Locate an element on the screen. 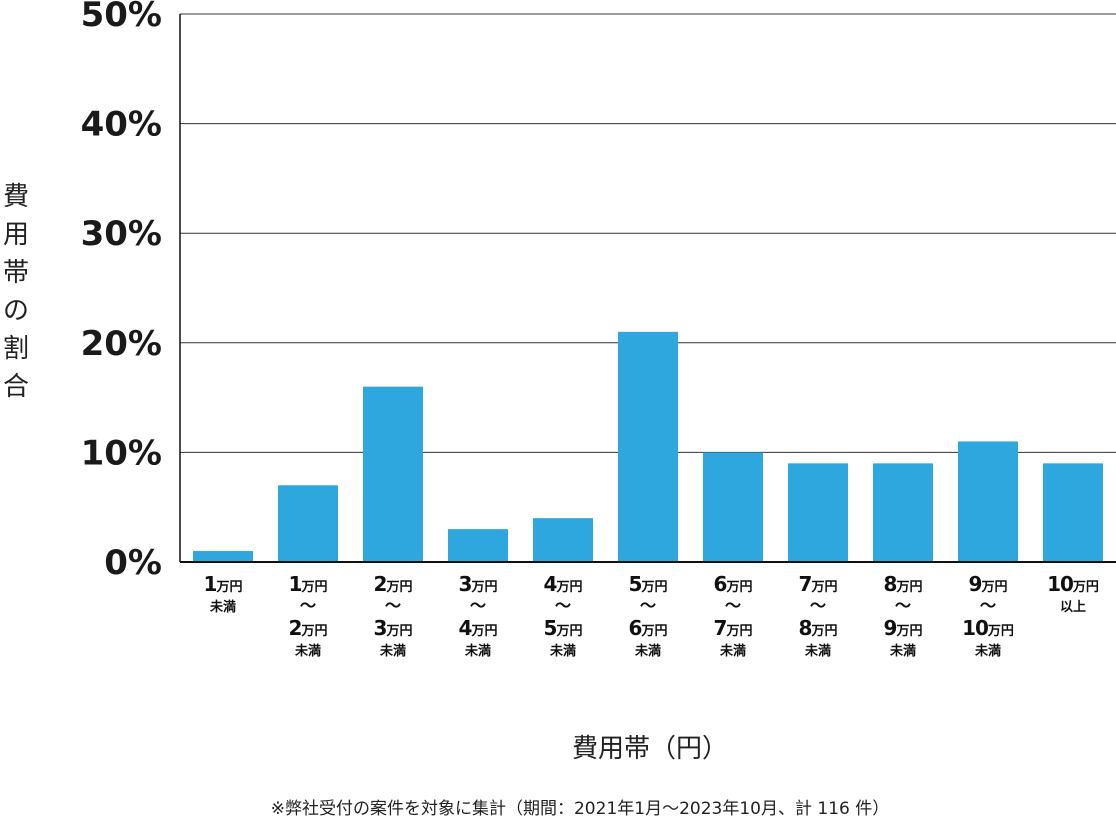 Image resolution: width=1116 pixels, height=828 pixels. y-tick-label: 50% is located at coordinates (121, 17).